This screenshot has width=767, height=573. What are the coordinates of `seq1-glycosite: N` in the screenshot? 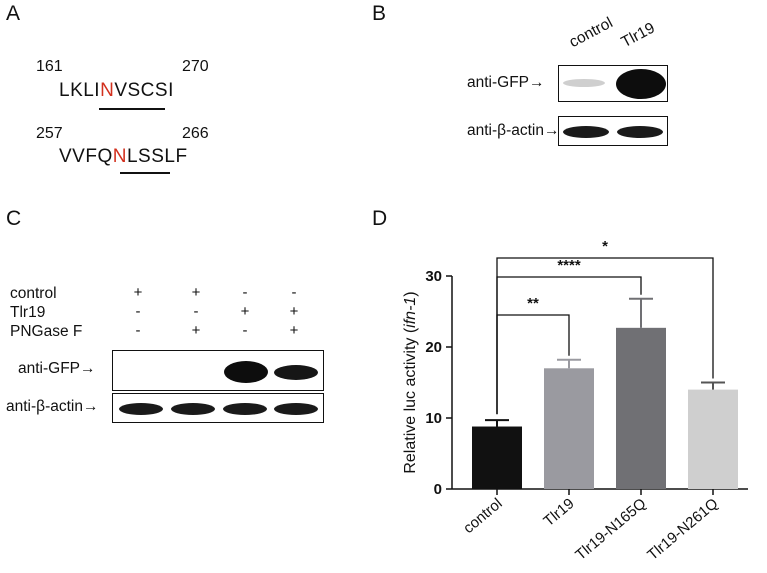 It's located at (107, 90).